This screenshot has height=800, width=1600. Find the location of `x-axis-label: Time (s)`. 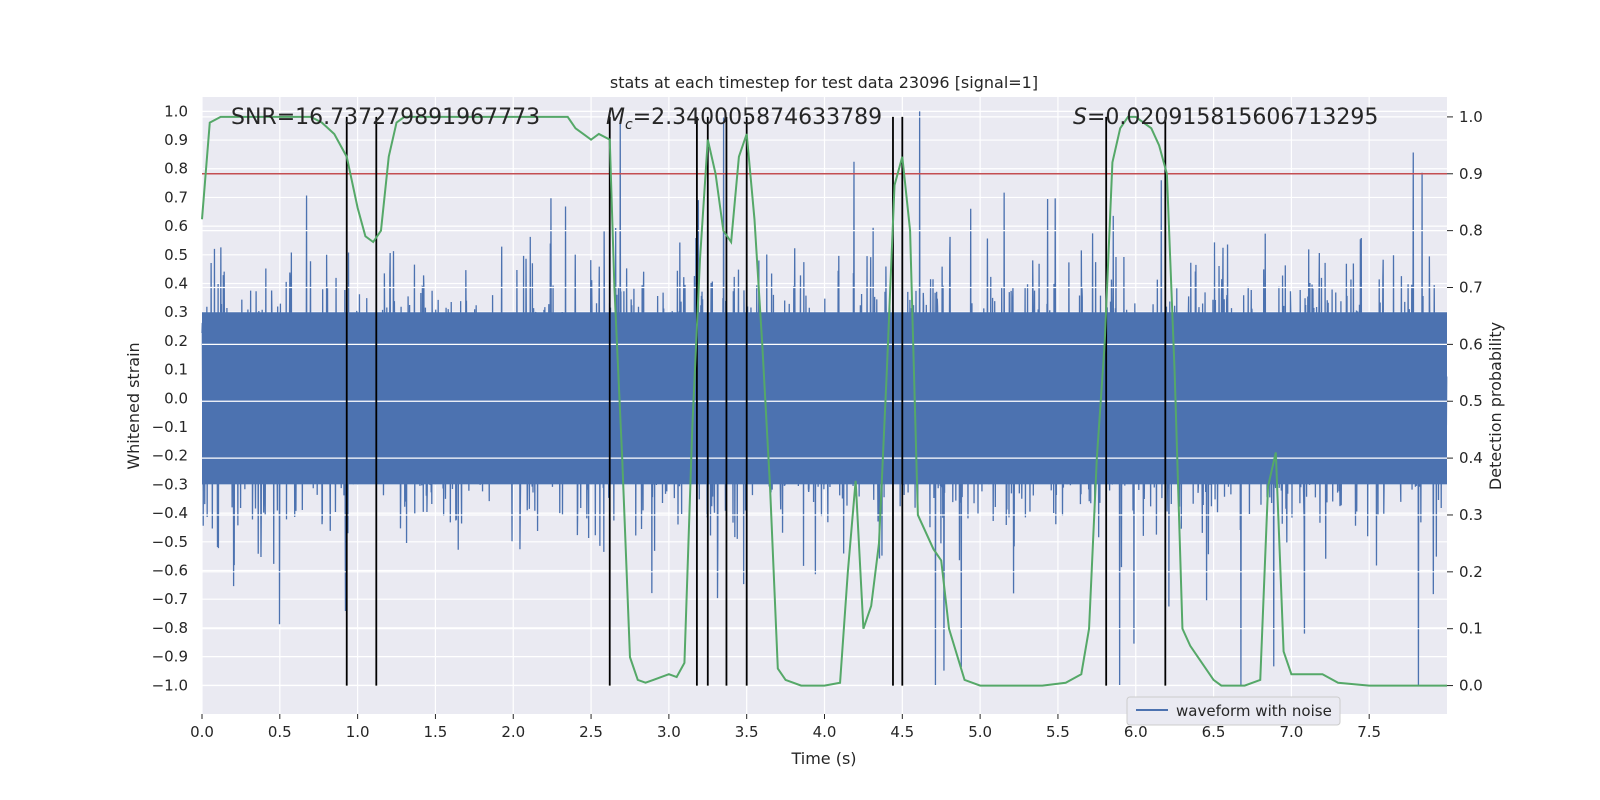

x-axis-label: Time (s) is located at coordinates (823, 758).